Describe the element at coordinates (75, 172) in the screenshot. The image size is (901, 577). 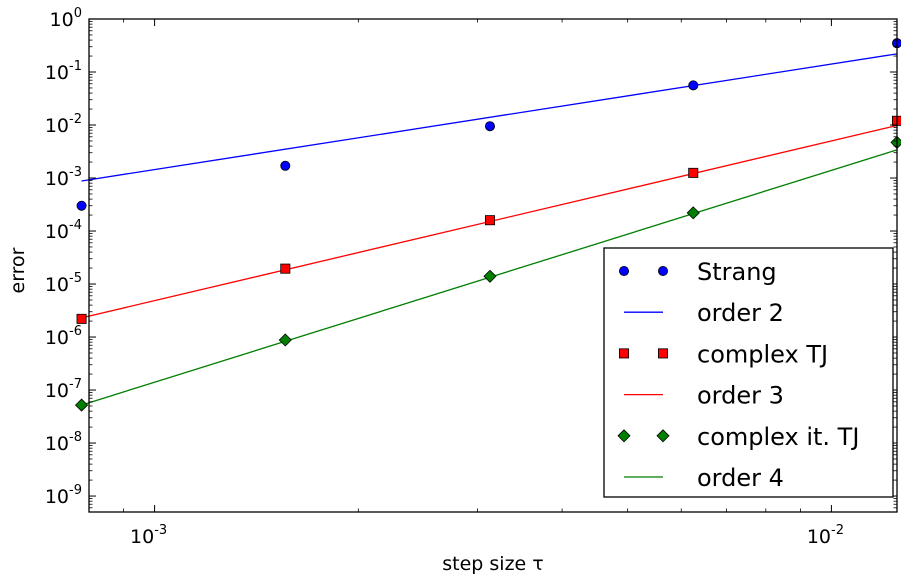
I see `y-tick-exp: -3` at that location.